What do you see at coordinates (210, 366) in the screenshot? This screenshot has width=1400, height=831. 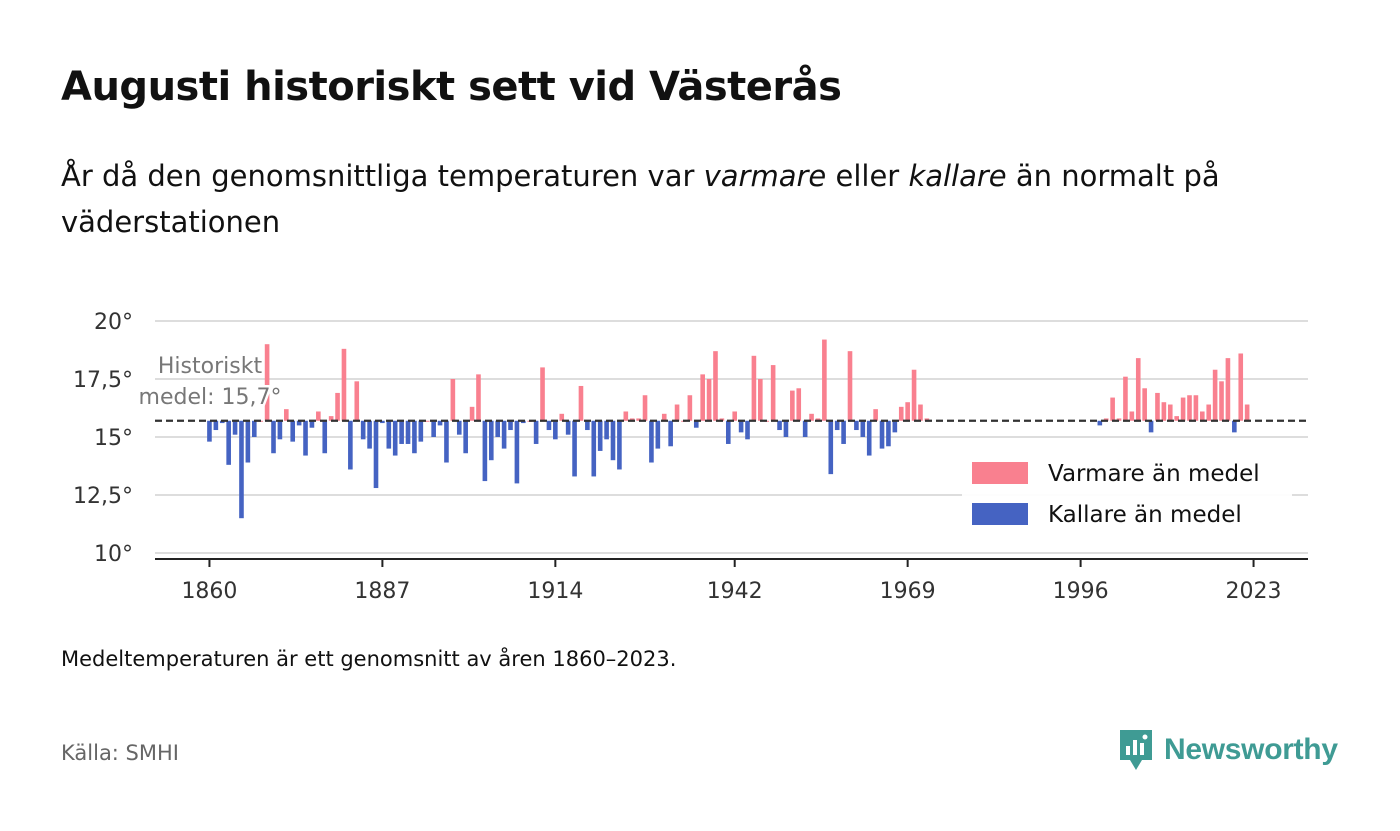 I see `baseline-label: Historiskt` at bounding box center [210, 366].